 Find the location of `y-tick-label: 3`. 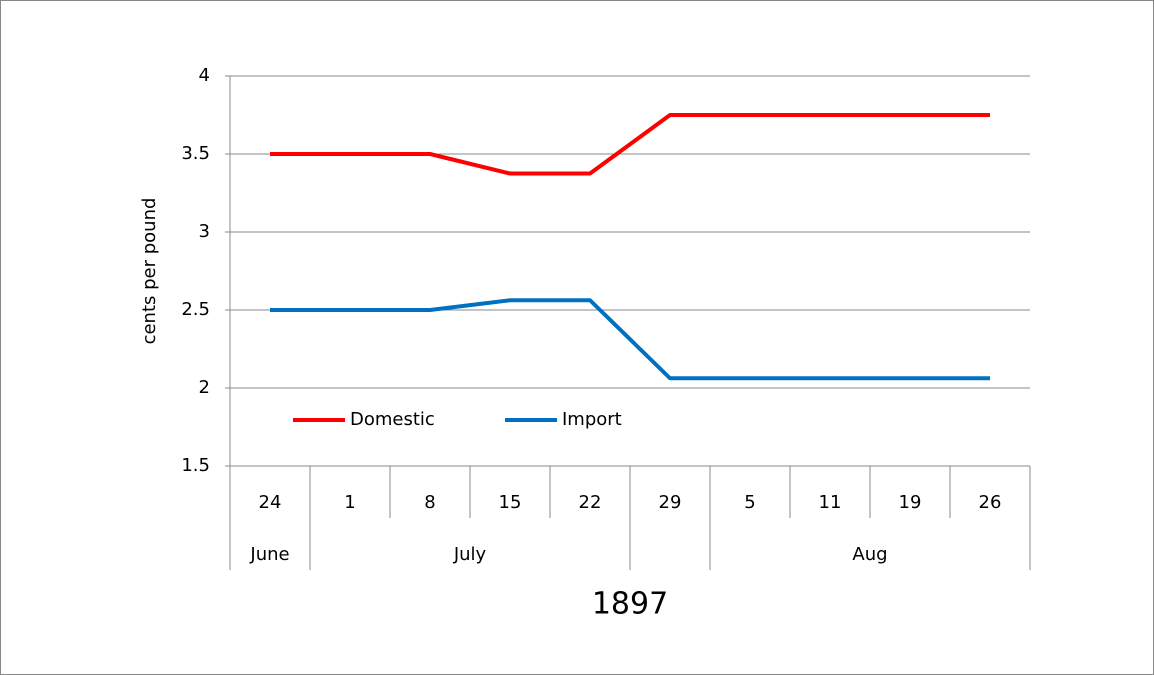

y-tick-label: 3 is located at coordinates (204, 231).